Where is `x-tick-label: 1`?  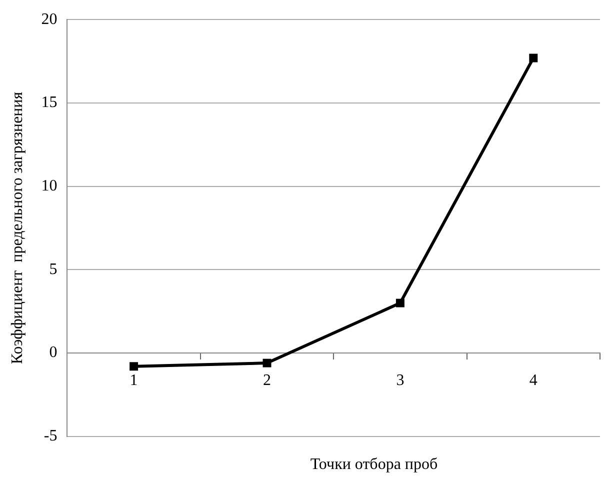
x-tick-label: 1 is located at coordinates (134, 380).